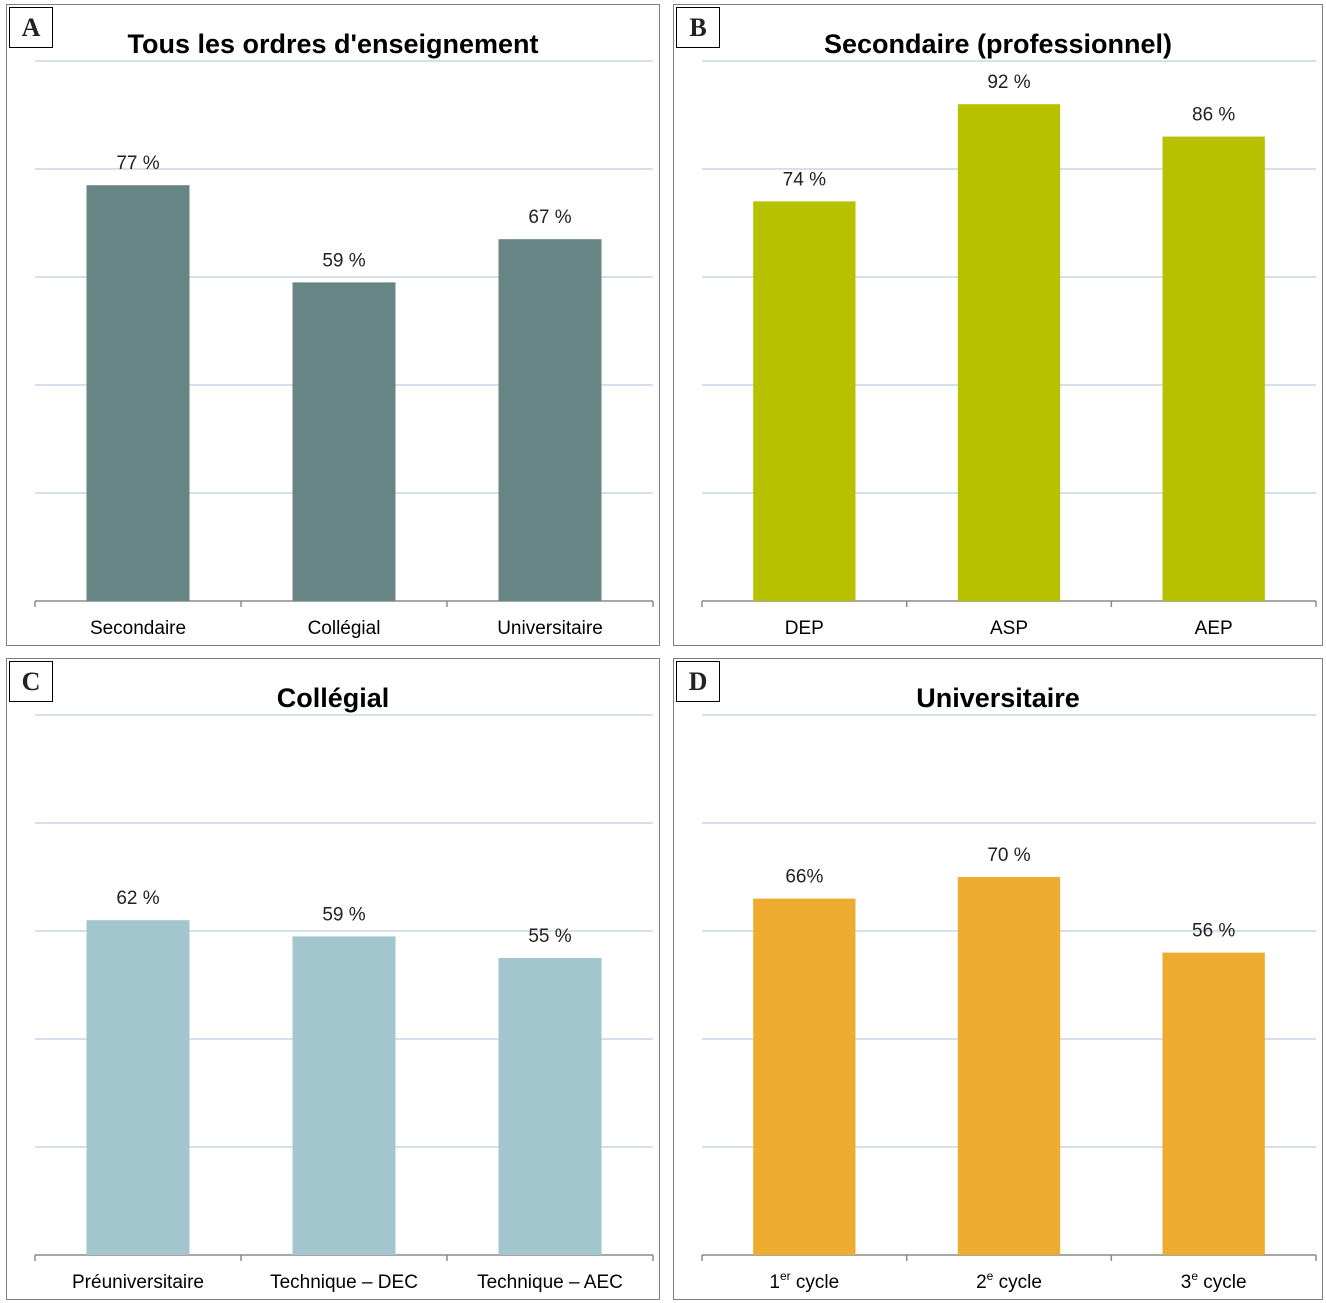  What do you see at coordinates (1214, 628) in the screenshot?
I see `x-tick-label: AEP` at bounding box center [1214, 628].